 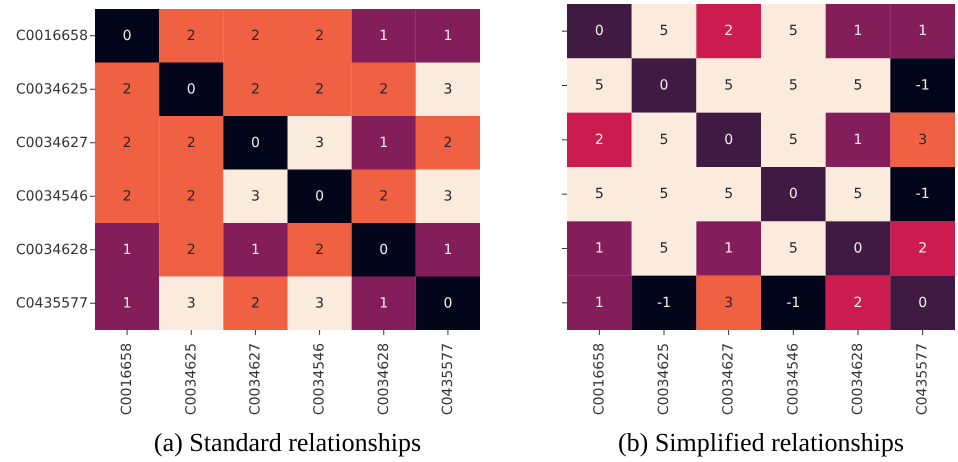 What do you see at coordinates (52, 196) in the screenshot?
I see `y-tick-label: C0034546` at bounding box center [52, 196].